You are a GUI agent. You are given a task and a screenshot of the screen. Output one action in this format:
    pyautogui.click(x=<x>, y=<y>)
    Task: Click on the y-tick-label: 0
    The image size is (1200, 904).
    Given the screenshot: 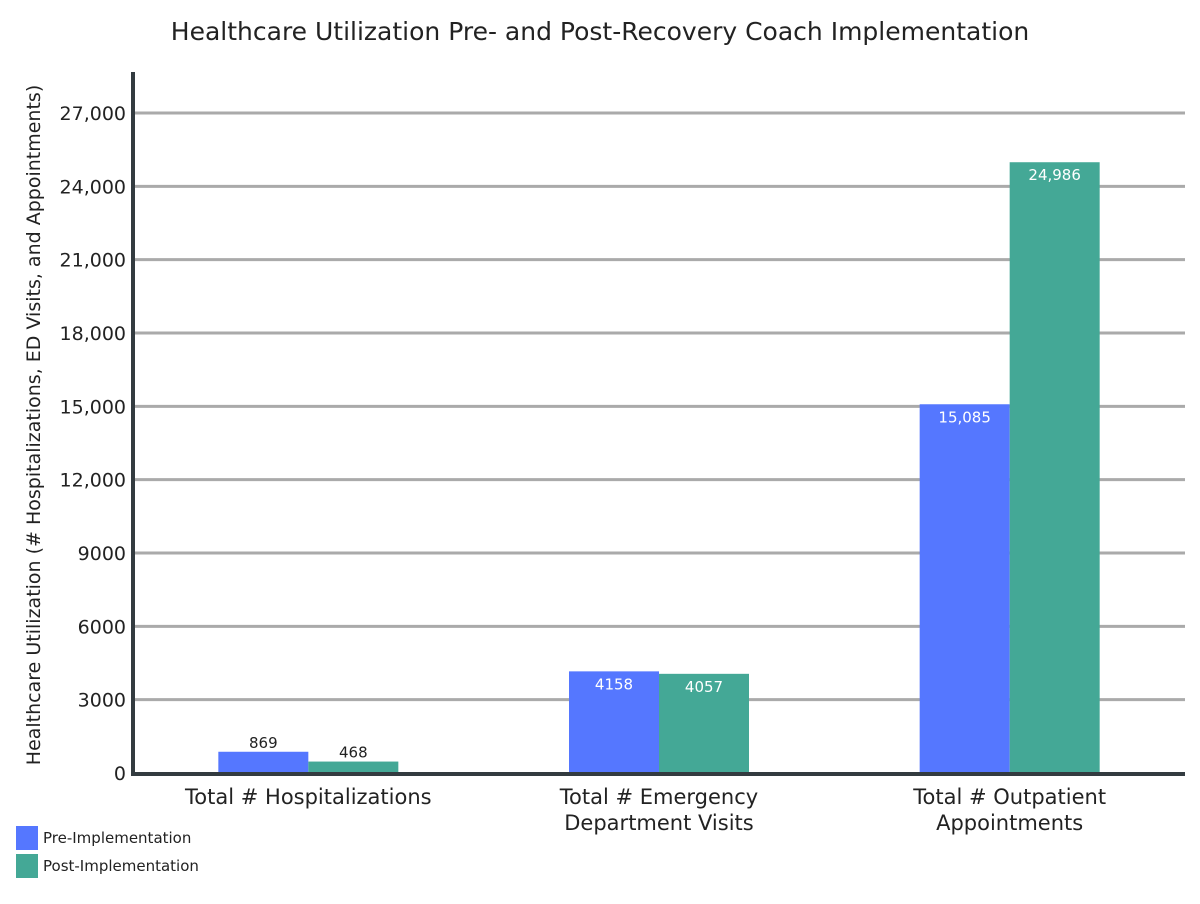 What is the action you would take?
    pyautogui.click(x=120, y=774)
    